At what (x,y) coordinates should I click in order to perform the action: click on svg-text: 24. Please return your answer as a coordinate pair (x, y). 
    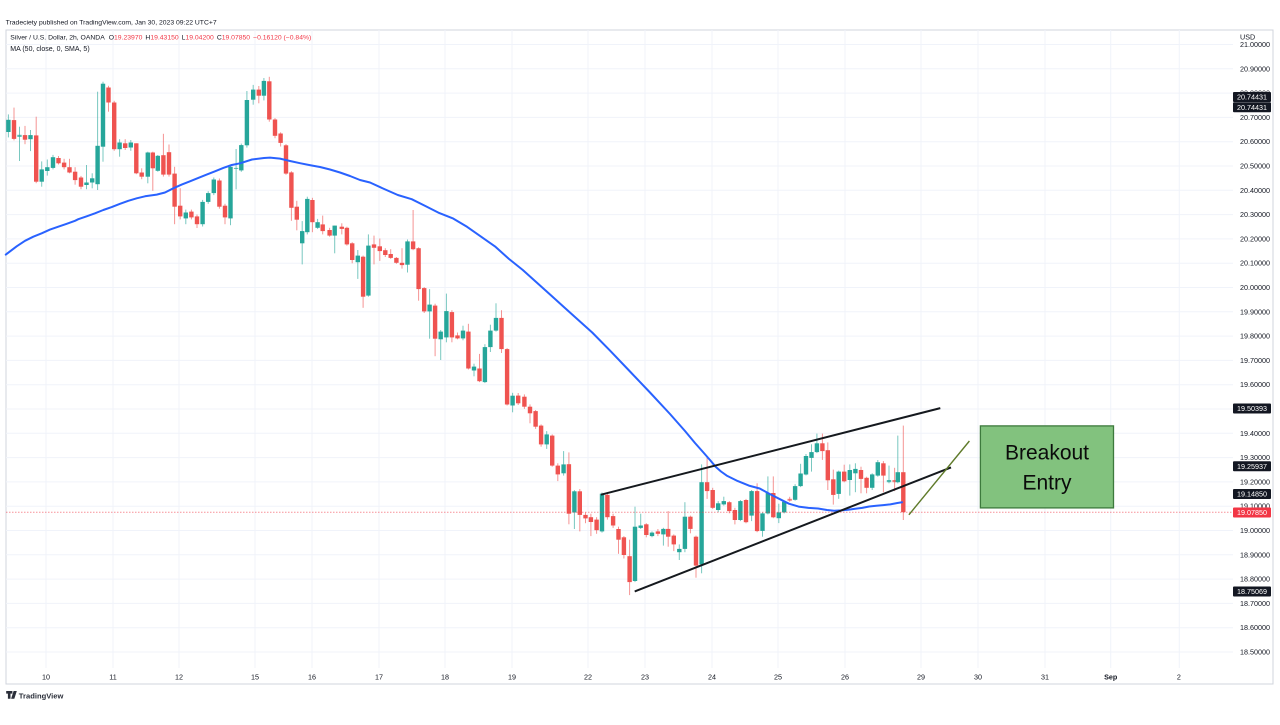
    Looking at the image, I should click on (712, 677).